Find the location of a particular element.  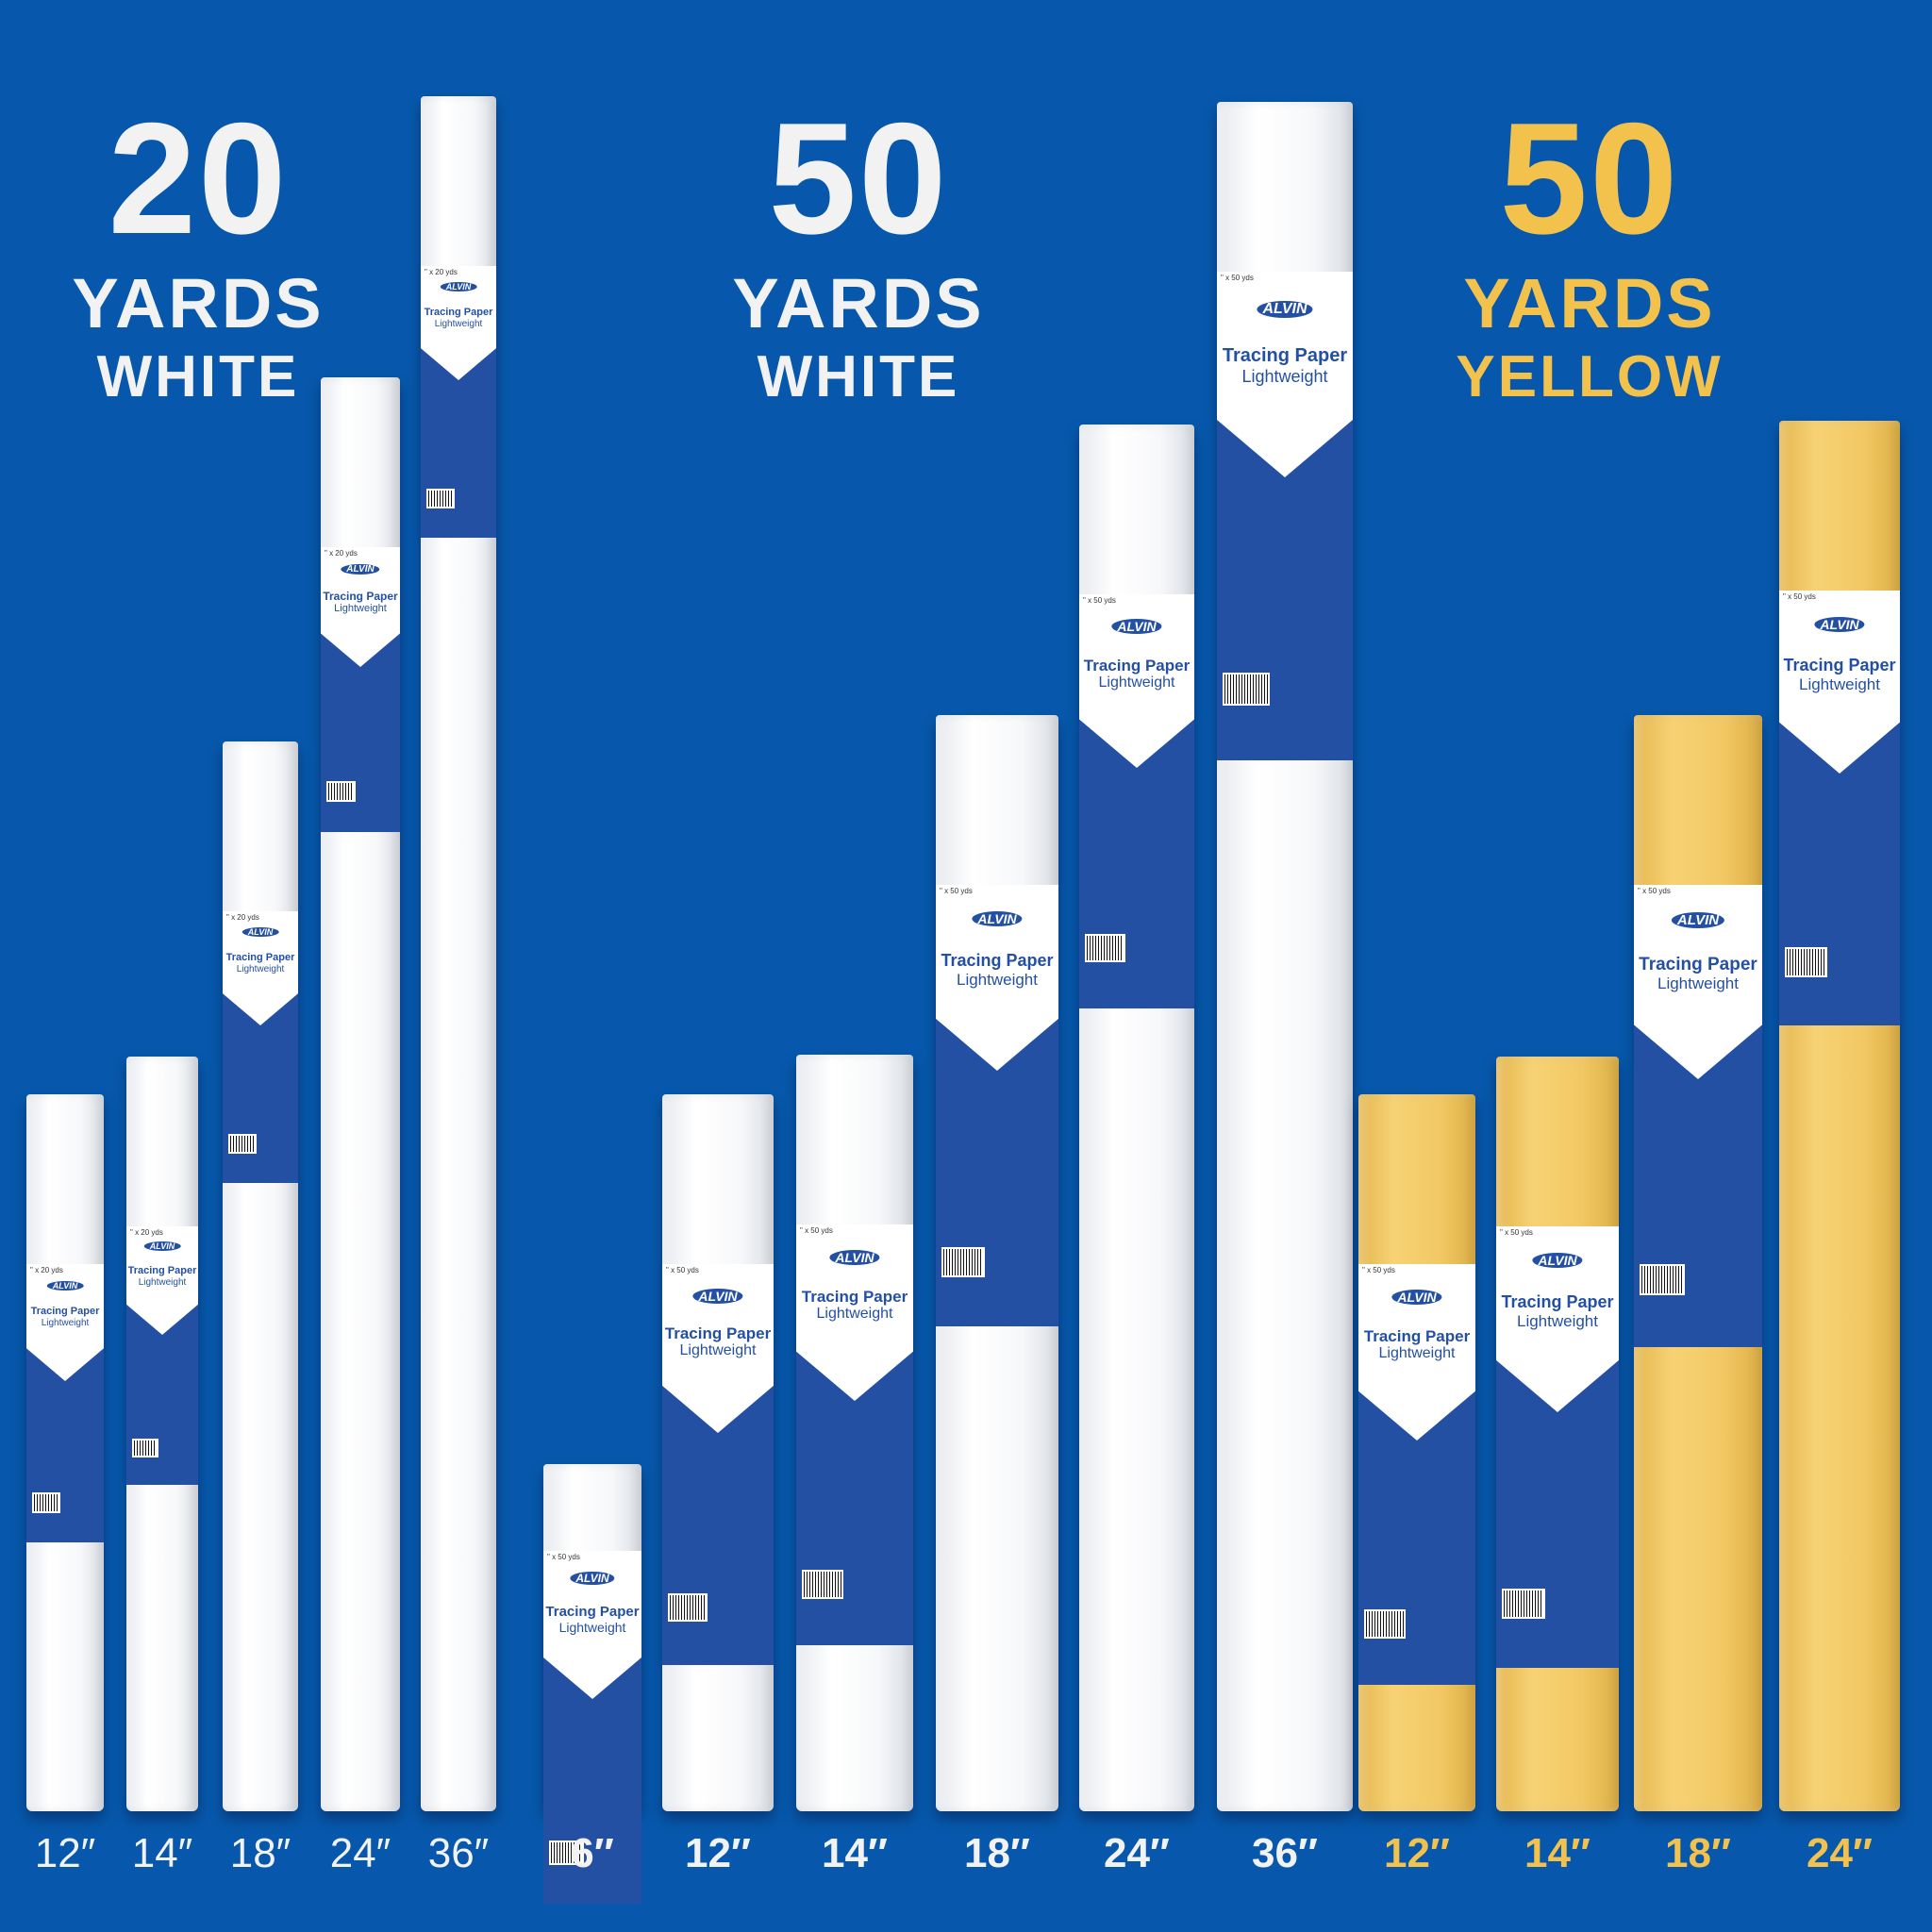

heading-50-yards-yellow: 50 YARDS YELLOW is located at coordinates (1589, 253).